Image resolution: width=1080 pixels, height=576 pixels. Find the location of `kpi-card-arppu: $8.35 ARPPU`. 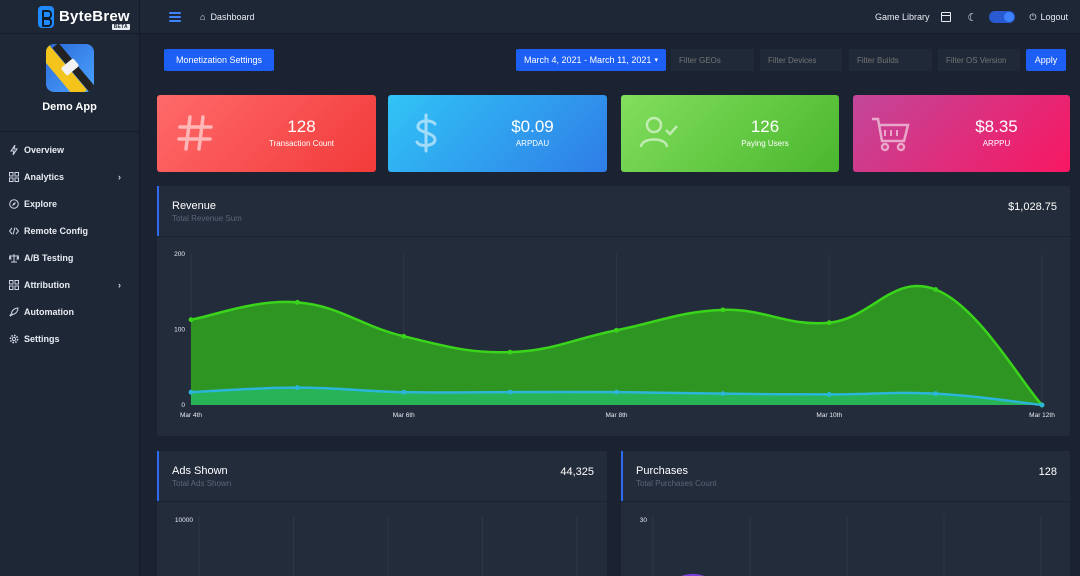

kpi-card-arppu: $8.35 ARPPU is located at coordinates (961, 133).